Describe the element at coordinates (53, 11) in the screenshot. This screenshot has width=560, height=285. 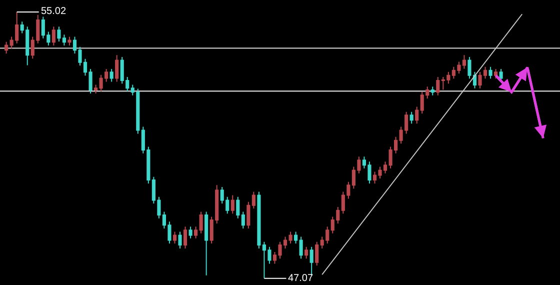
I see `annotation: 55.02` at that location.